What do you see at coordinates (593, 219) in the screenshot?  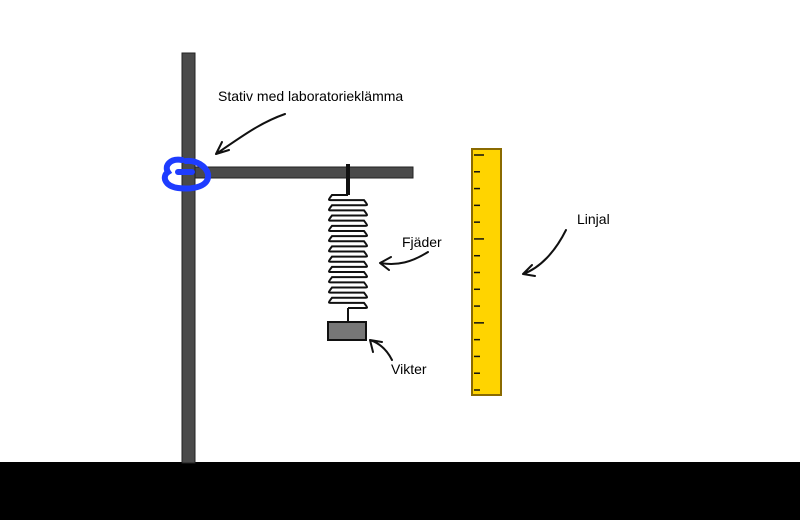 I see `label-ruler: Linjal` at bounding box center [593, 219].